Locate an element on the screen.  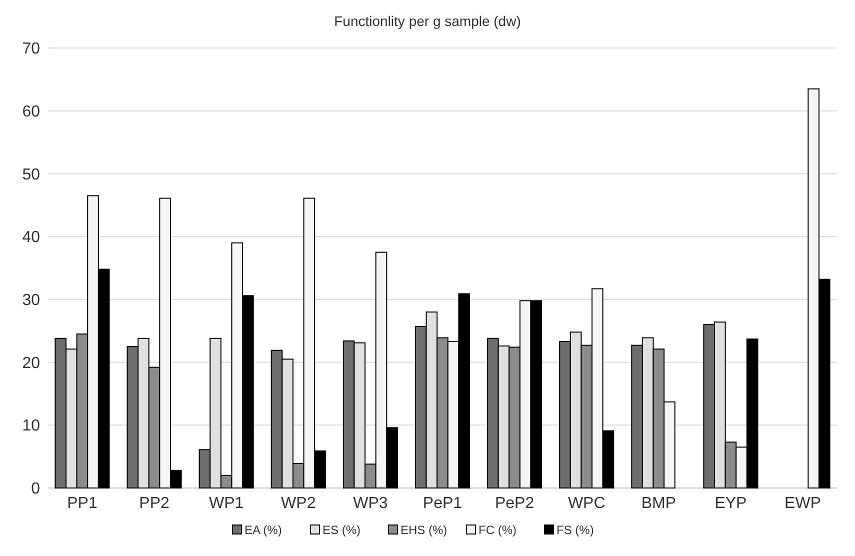
x-tick-label: PP2 is located at coordinates (154, 503).